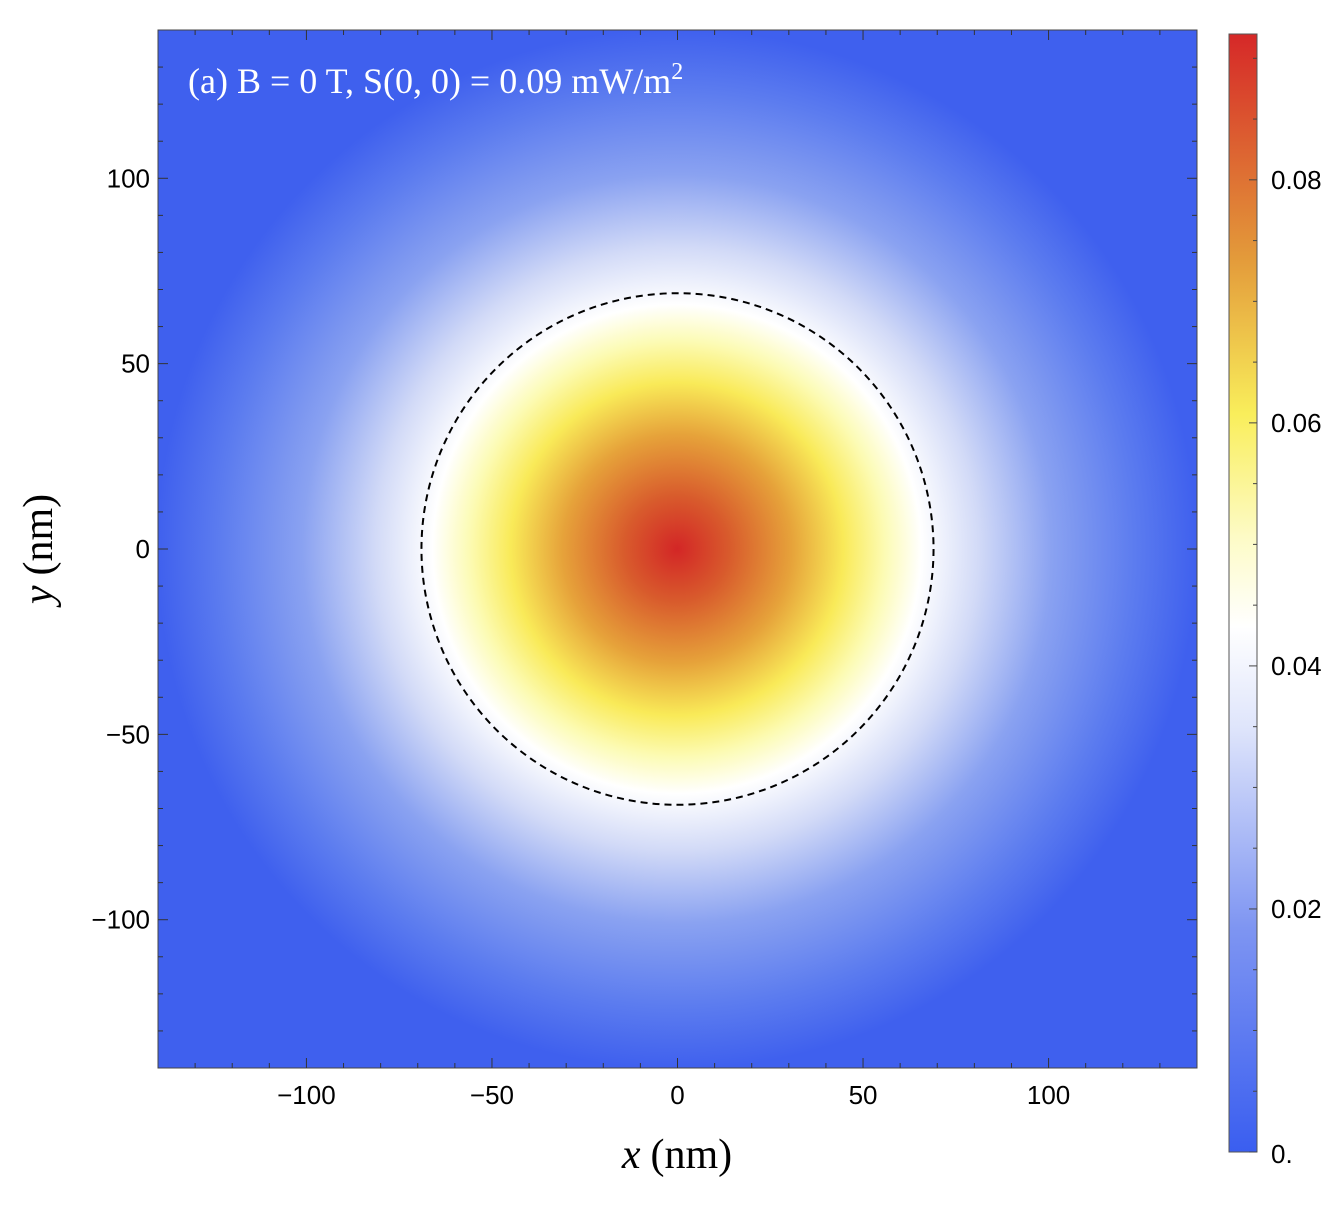  I want to click on colorbar: 0.08 0.06 0.04 0.02 0., so click(1275, 601).